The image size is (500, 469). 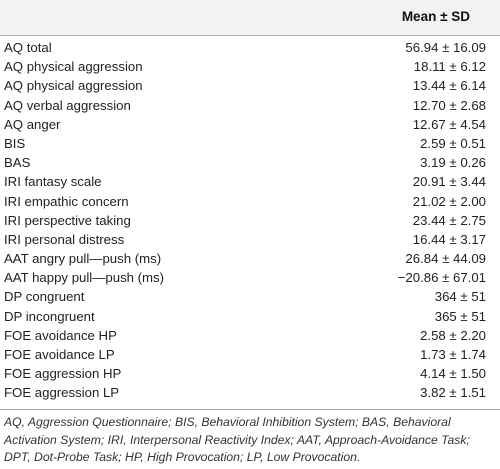 I want to click on row-label: IRI perspective taking, so click(x=67, y=220).